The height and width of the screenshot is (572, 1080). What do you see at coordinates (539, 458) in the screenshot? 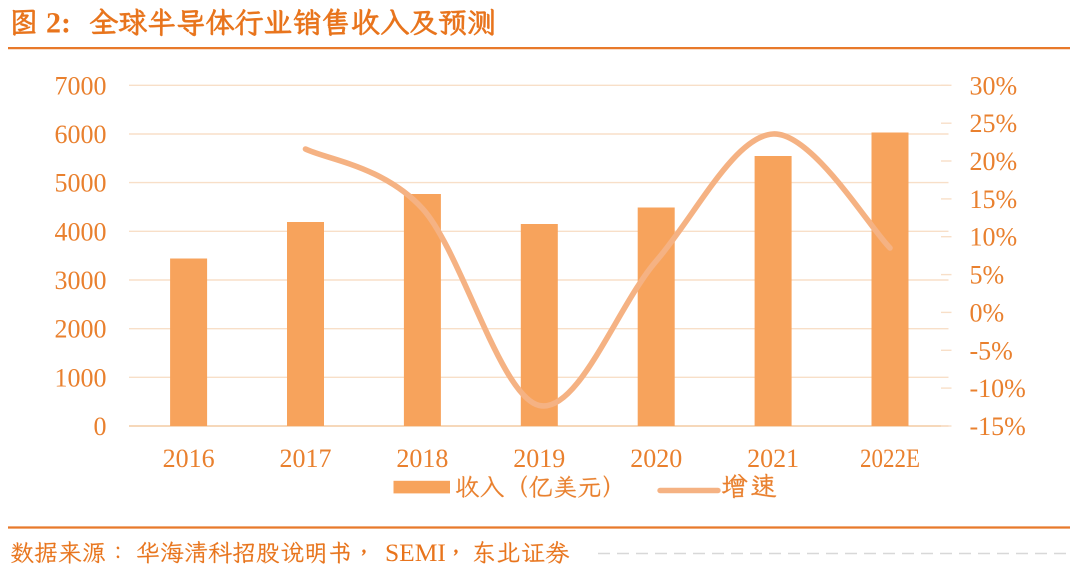
I see `svg-text: 2019` at bounding box center [539, 458].